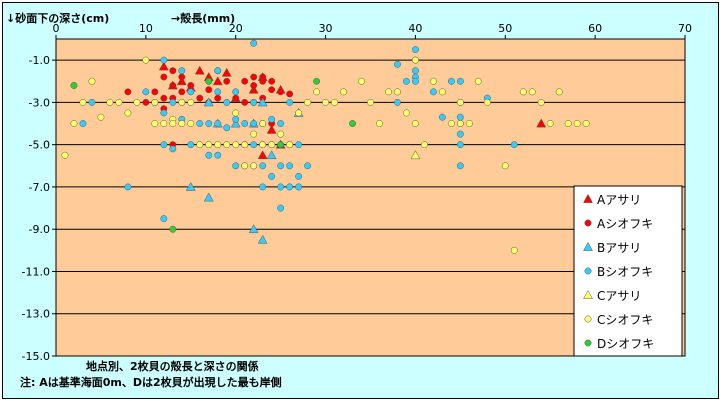  What do you see at coordinates (36, 356) in the screenshot?
I see `y-tick-label: -15.0` at bounding box center [36, 356].